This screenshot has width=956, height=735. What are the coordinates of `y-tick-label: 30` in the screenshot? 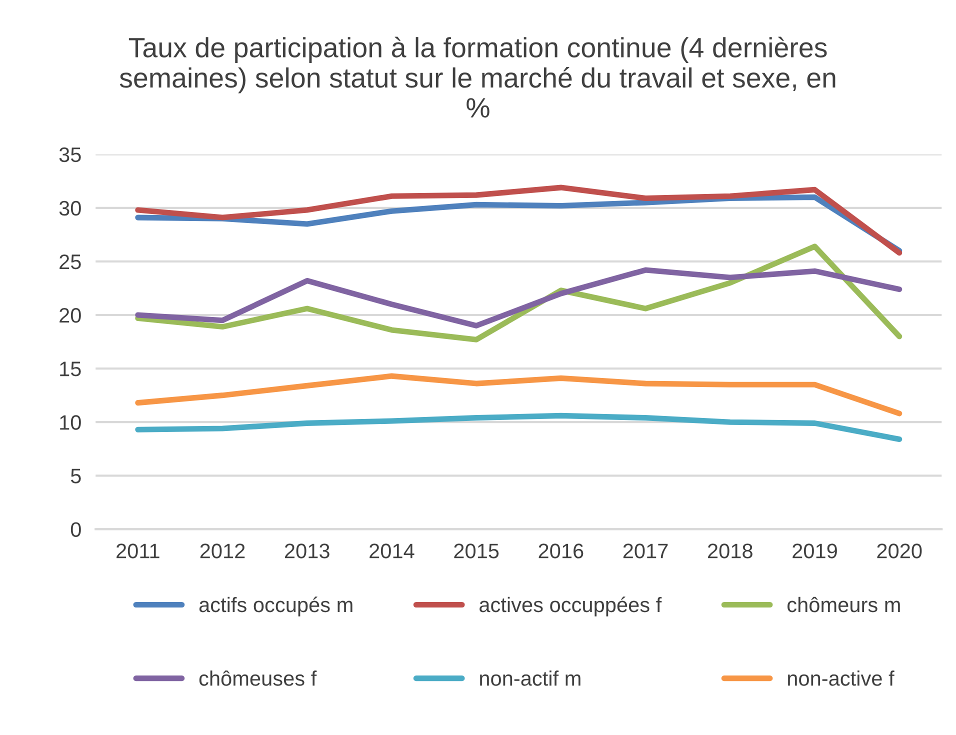 It's located at (70, 208).